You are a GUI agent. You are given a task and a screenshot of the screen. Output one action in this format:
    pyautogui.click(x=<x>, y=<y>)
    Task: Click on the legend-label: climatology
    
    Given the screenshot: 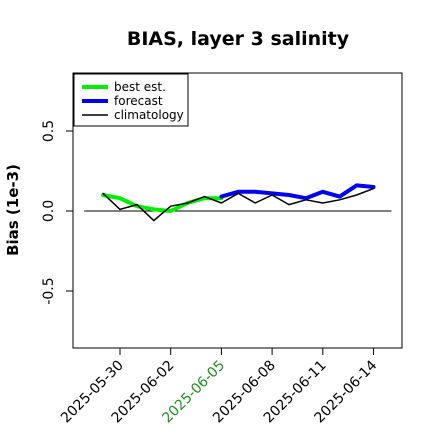 What is the action you would take?
    pyautogui.click(x=149, y=115)
    